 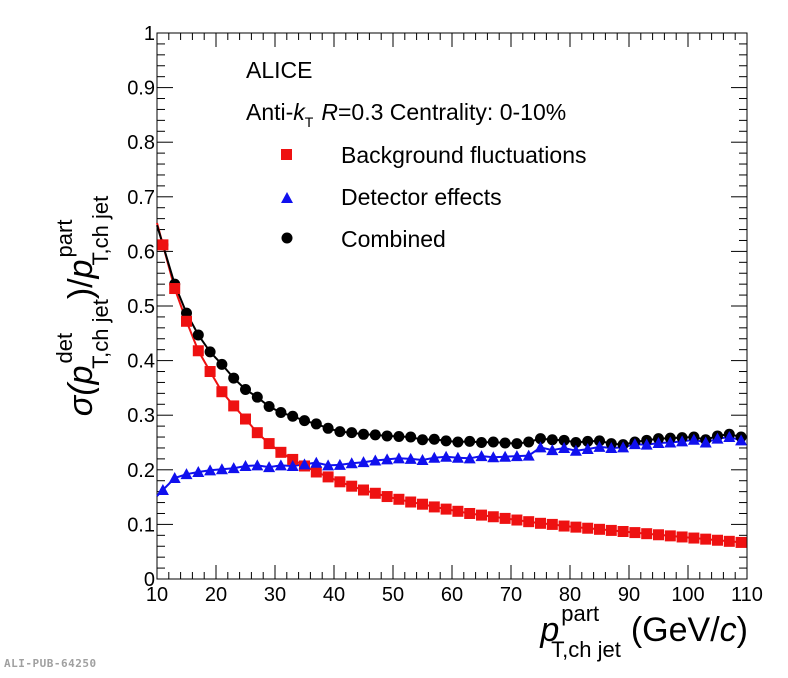 What do you see at coordinates (141, 198) in the screenshot?
I see `y-tick-label: 0.7` at bounding box center [141, 198].